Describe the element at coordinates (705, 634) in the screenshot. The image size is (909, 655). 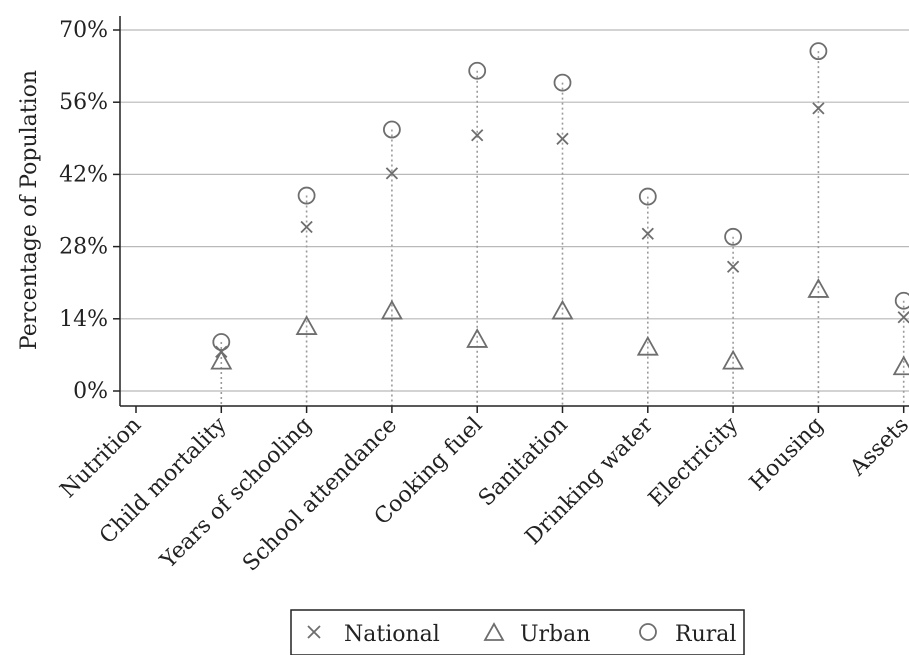
I see `legend-label-rural: Rural` at that location.